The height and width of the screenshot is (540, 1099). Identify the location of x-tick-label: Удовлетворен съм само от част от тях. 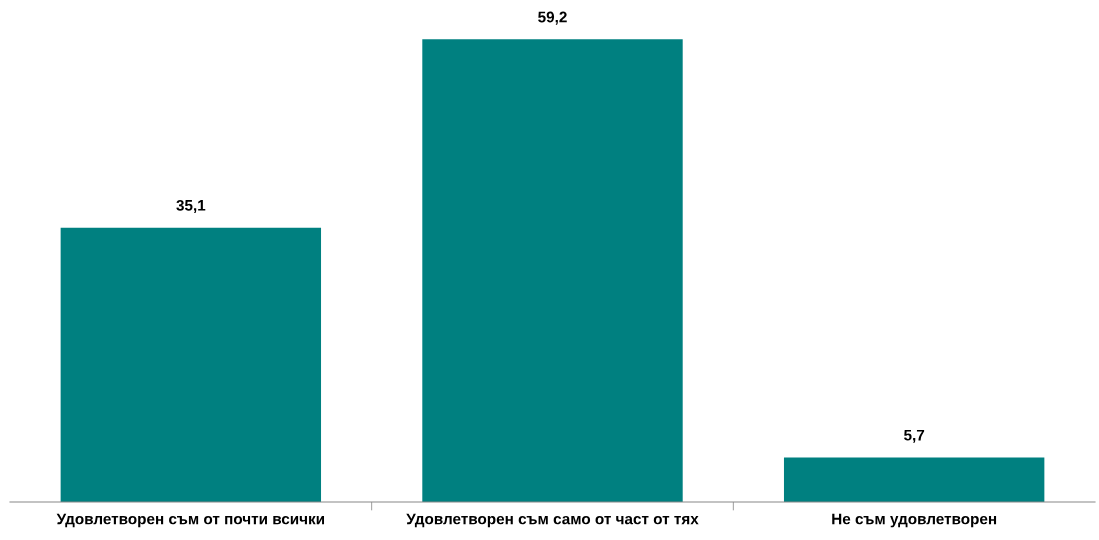
(552, 520).